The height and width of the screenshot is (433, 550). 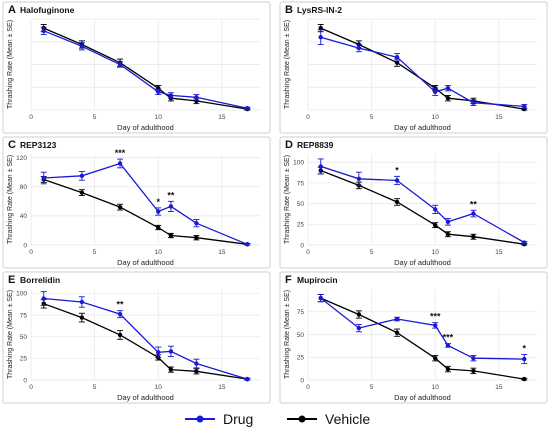 What do you see at coordinates (301, 312) in the screenshot?
I see `panel-f-ytick-label: 75` at bounding box center [301, 312].